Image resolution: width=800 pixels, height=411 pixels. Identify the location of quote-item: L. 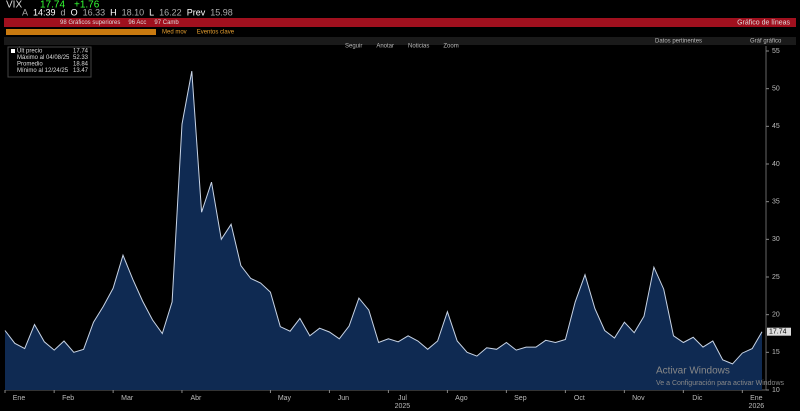
(151, 12).